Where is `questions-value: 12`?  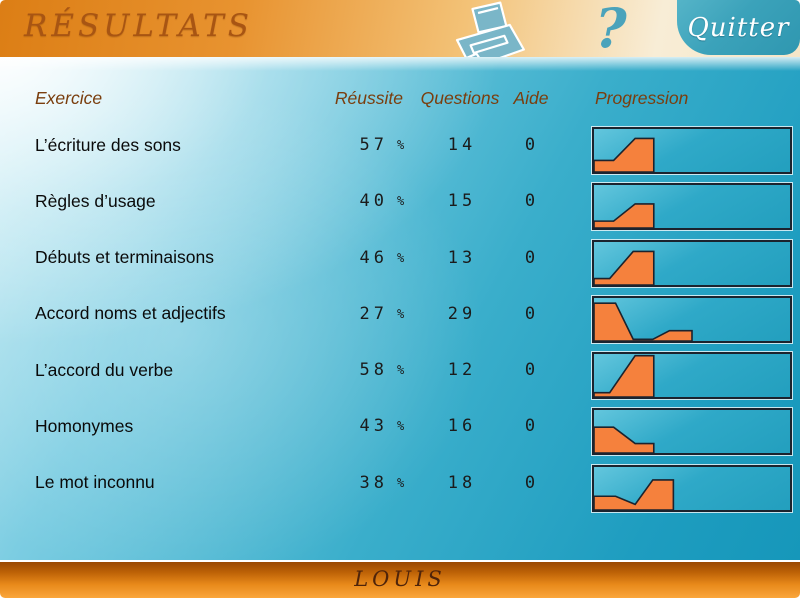 questions-value: 12 is located at coordinates (462, 370).